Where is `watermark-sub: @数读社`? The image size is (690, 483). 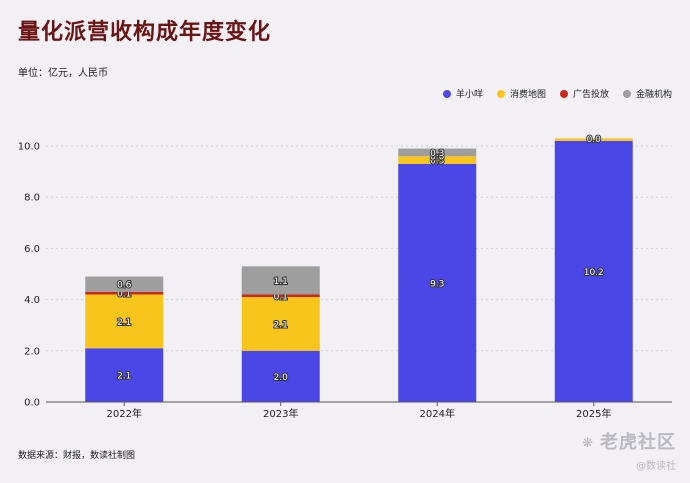 watermark-sub: @数读社 is located at coordinates (656, 466).